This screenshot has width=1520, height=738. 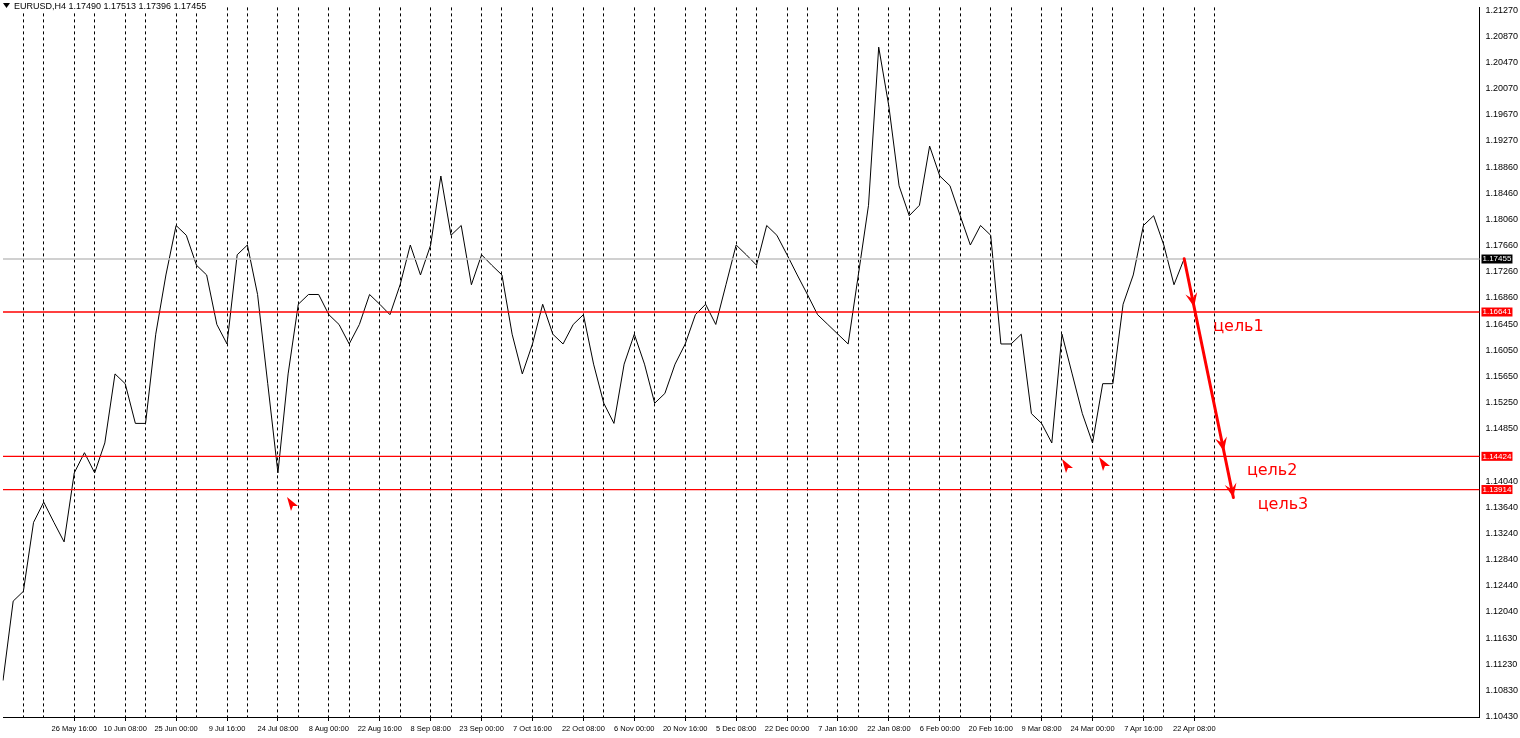 What do you see at coordinates (1502, 62) in the screenshot?
I see `y-tick-label: 1.20470` at bounding box center [1502, 62].